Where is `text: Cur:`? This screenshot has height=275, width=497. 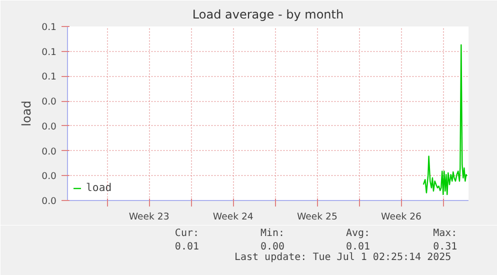 text: Cur: is located at coordinates (187, 233).